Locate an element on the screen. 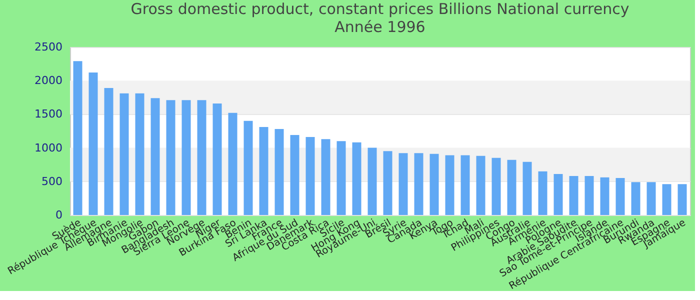 The height and width of the screenshot is (300, 700). y-tick-label: 2000 is located at coordinates (48, 81).